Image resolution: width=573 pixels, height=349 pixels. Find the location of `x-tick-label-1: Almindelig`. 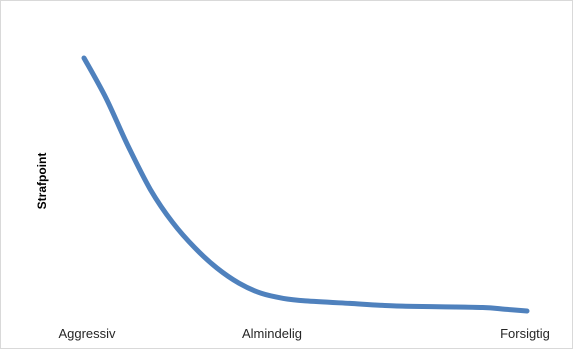

x-tick-label-1: Almindelig is located at coordinates (272, 333).